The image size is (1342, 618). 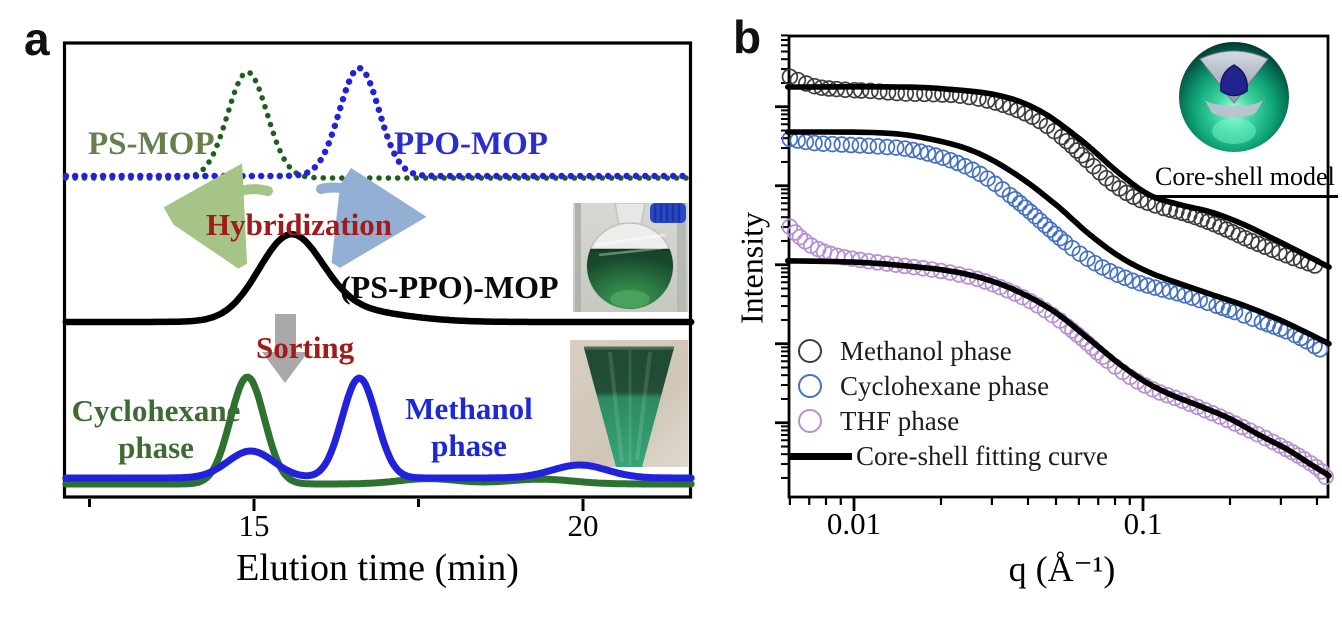 What do you see at coordinates (305, 347) in the screenshot?
I see `sorting-label: Sorting` at bounding box center [305, 347].